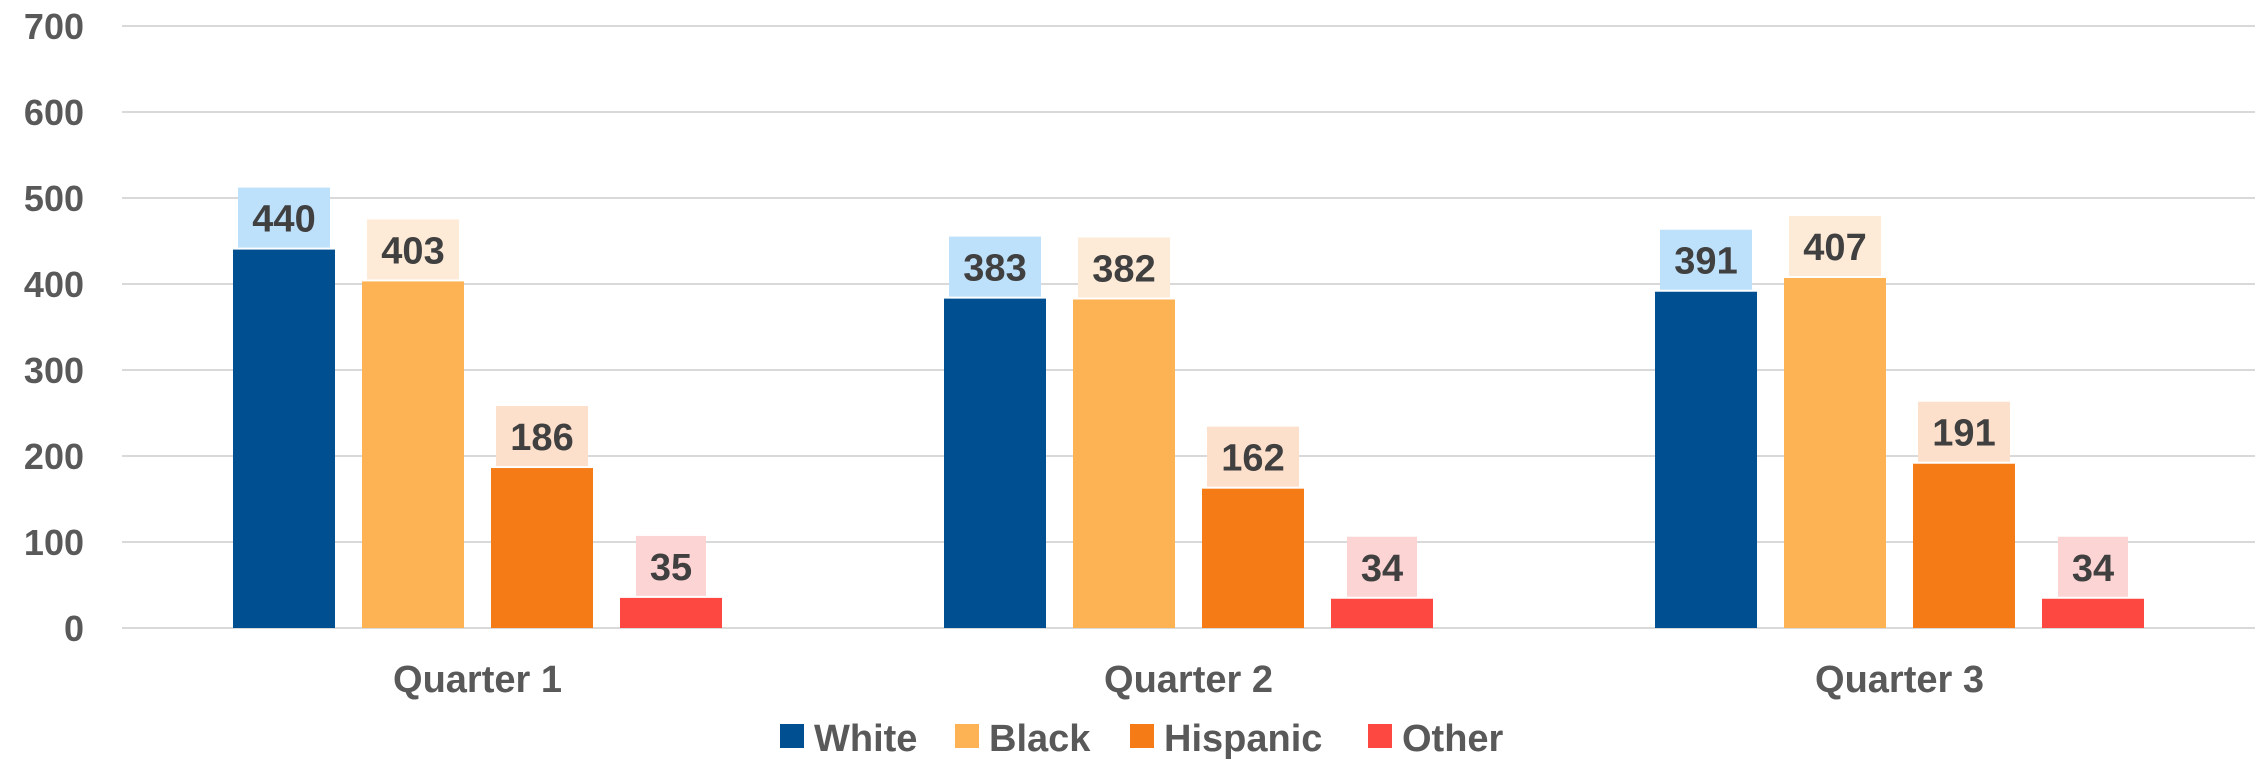 This screenshot has width=2267, height=772. Describe the element at coordinates (1899, 680) in the screenshot. I see `x-tick-label-quarter-3: Quarter 3` at that location.